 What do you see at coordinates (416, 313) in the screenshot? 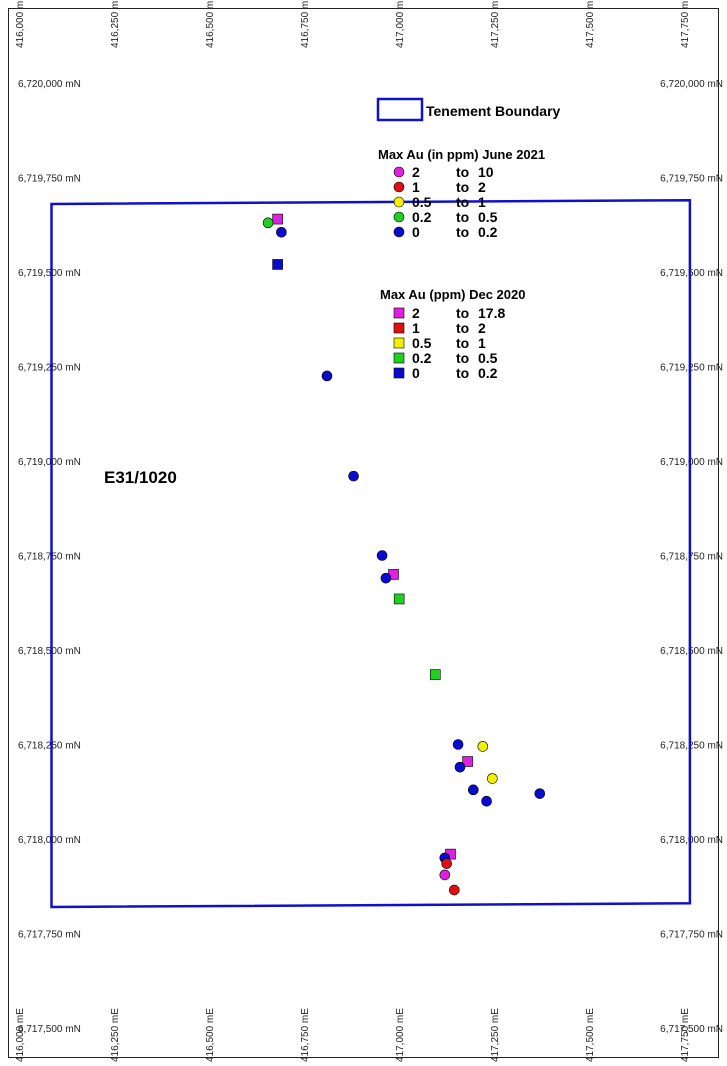
I see `dec-legend-lower: 2` at bounding box center [416, 313].